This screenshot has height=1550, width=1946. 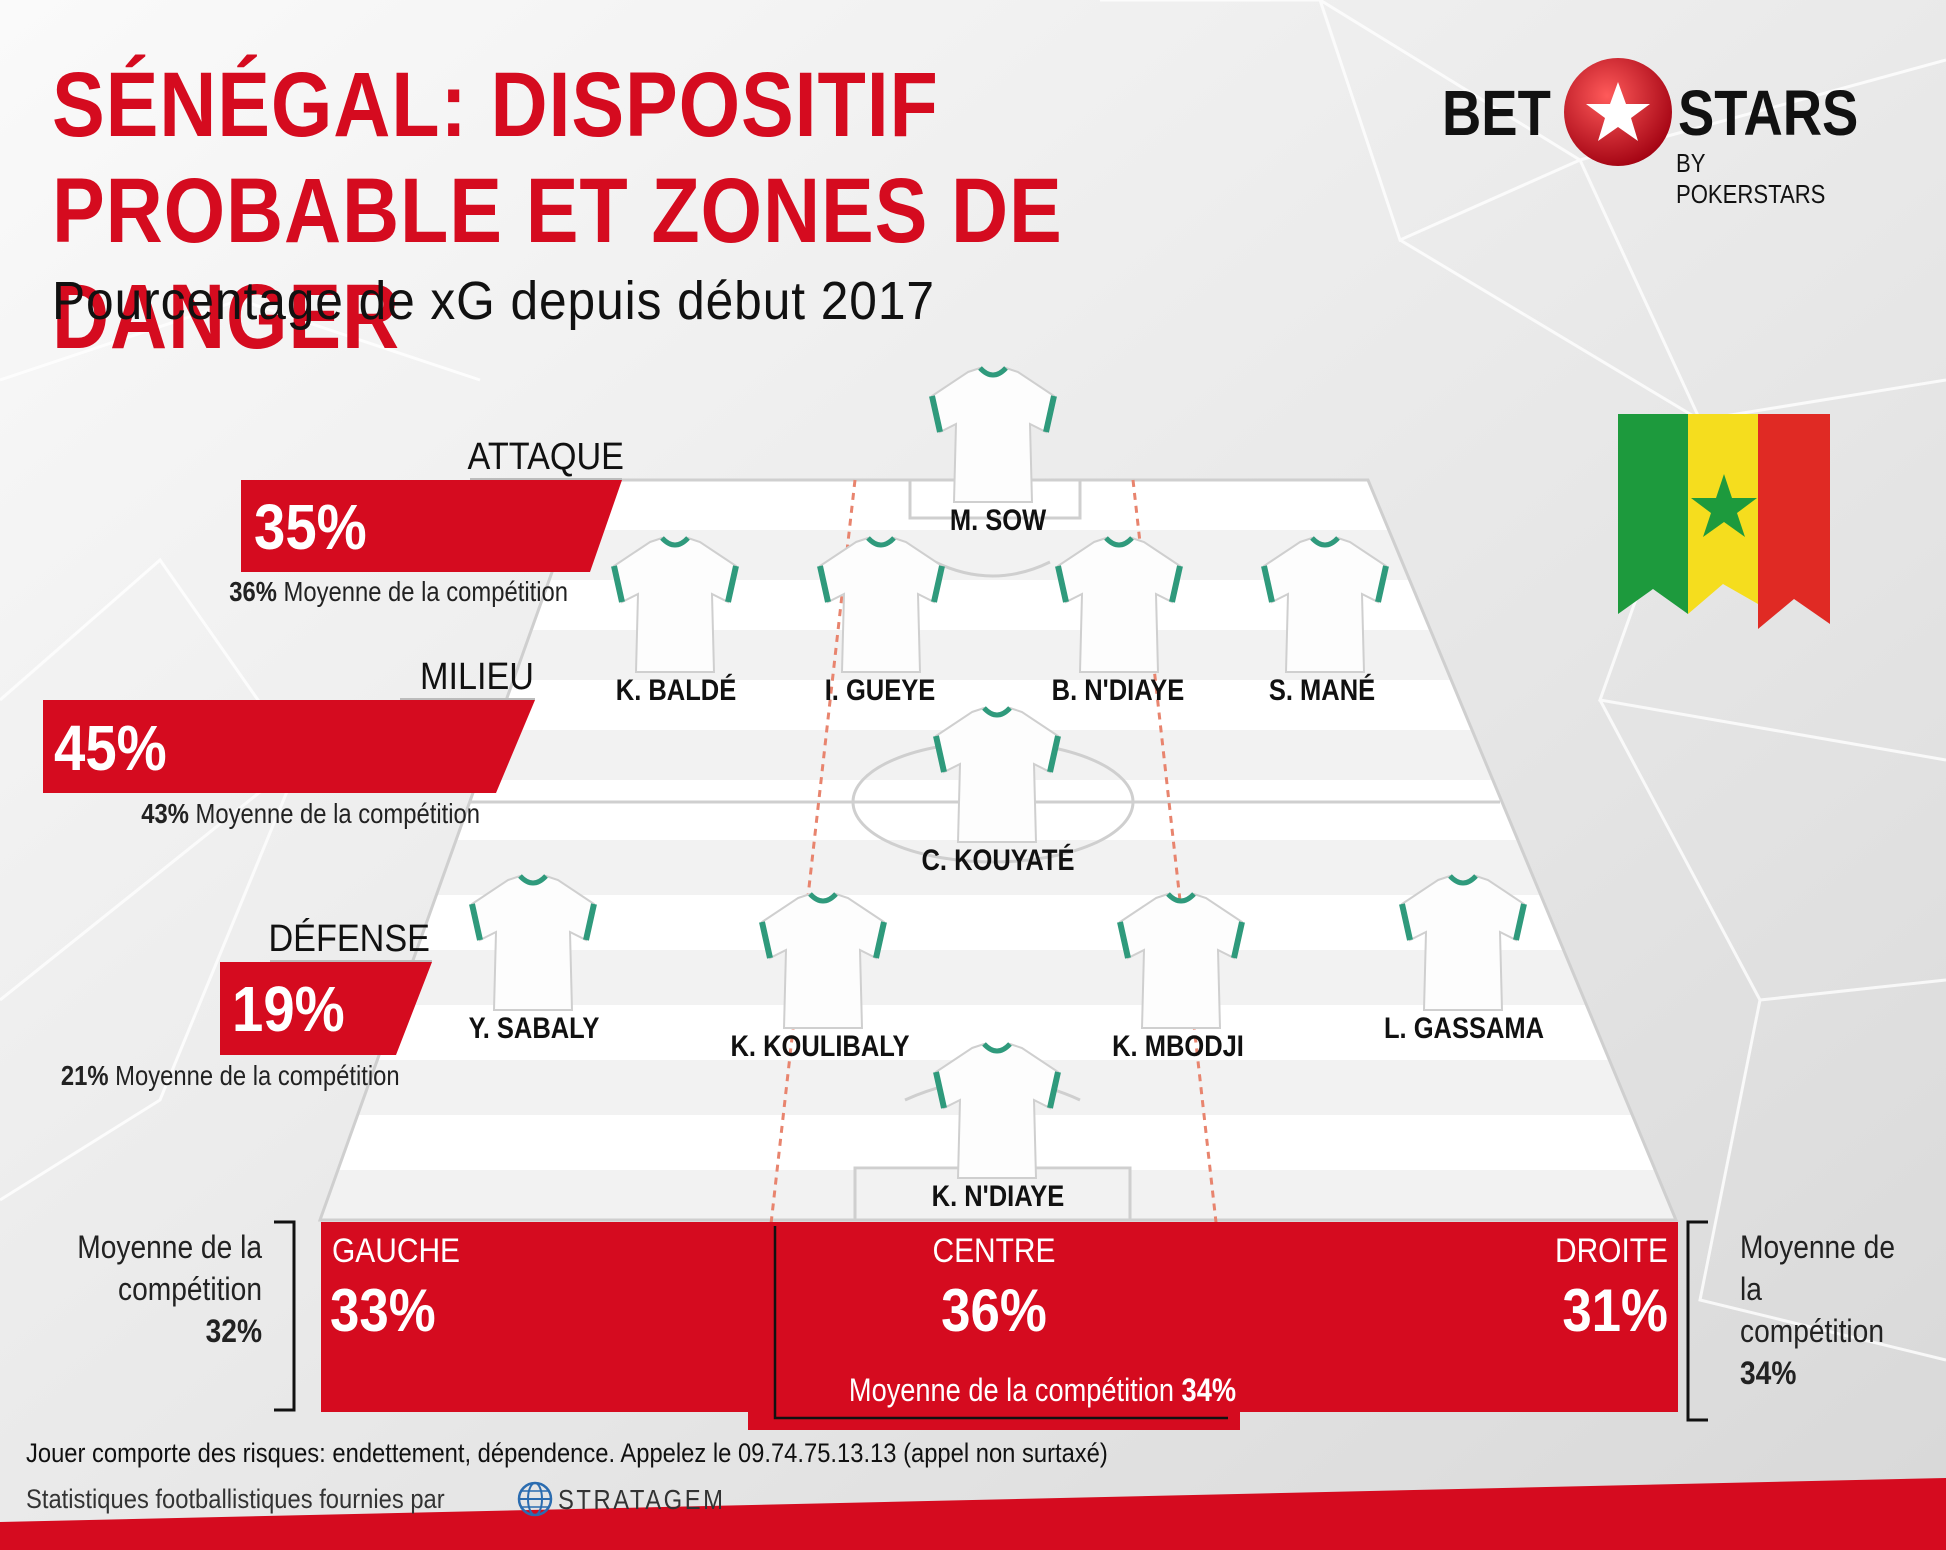 What do you see at coordinates (189, 1289) in the screenshot?
I see `left-side-average-line2: compétition` at bounding box center [189, 1289].